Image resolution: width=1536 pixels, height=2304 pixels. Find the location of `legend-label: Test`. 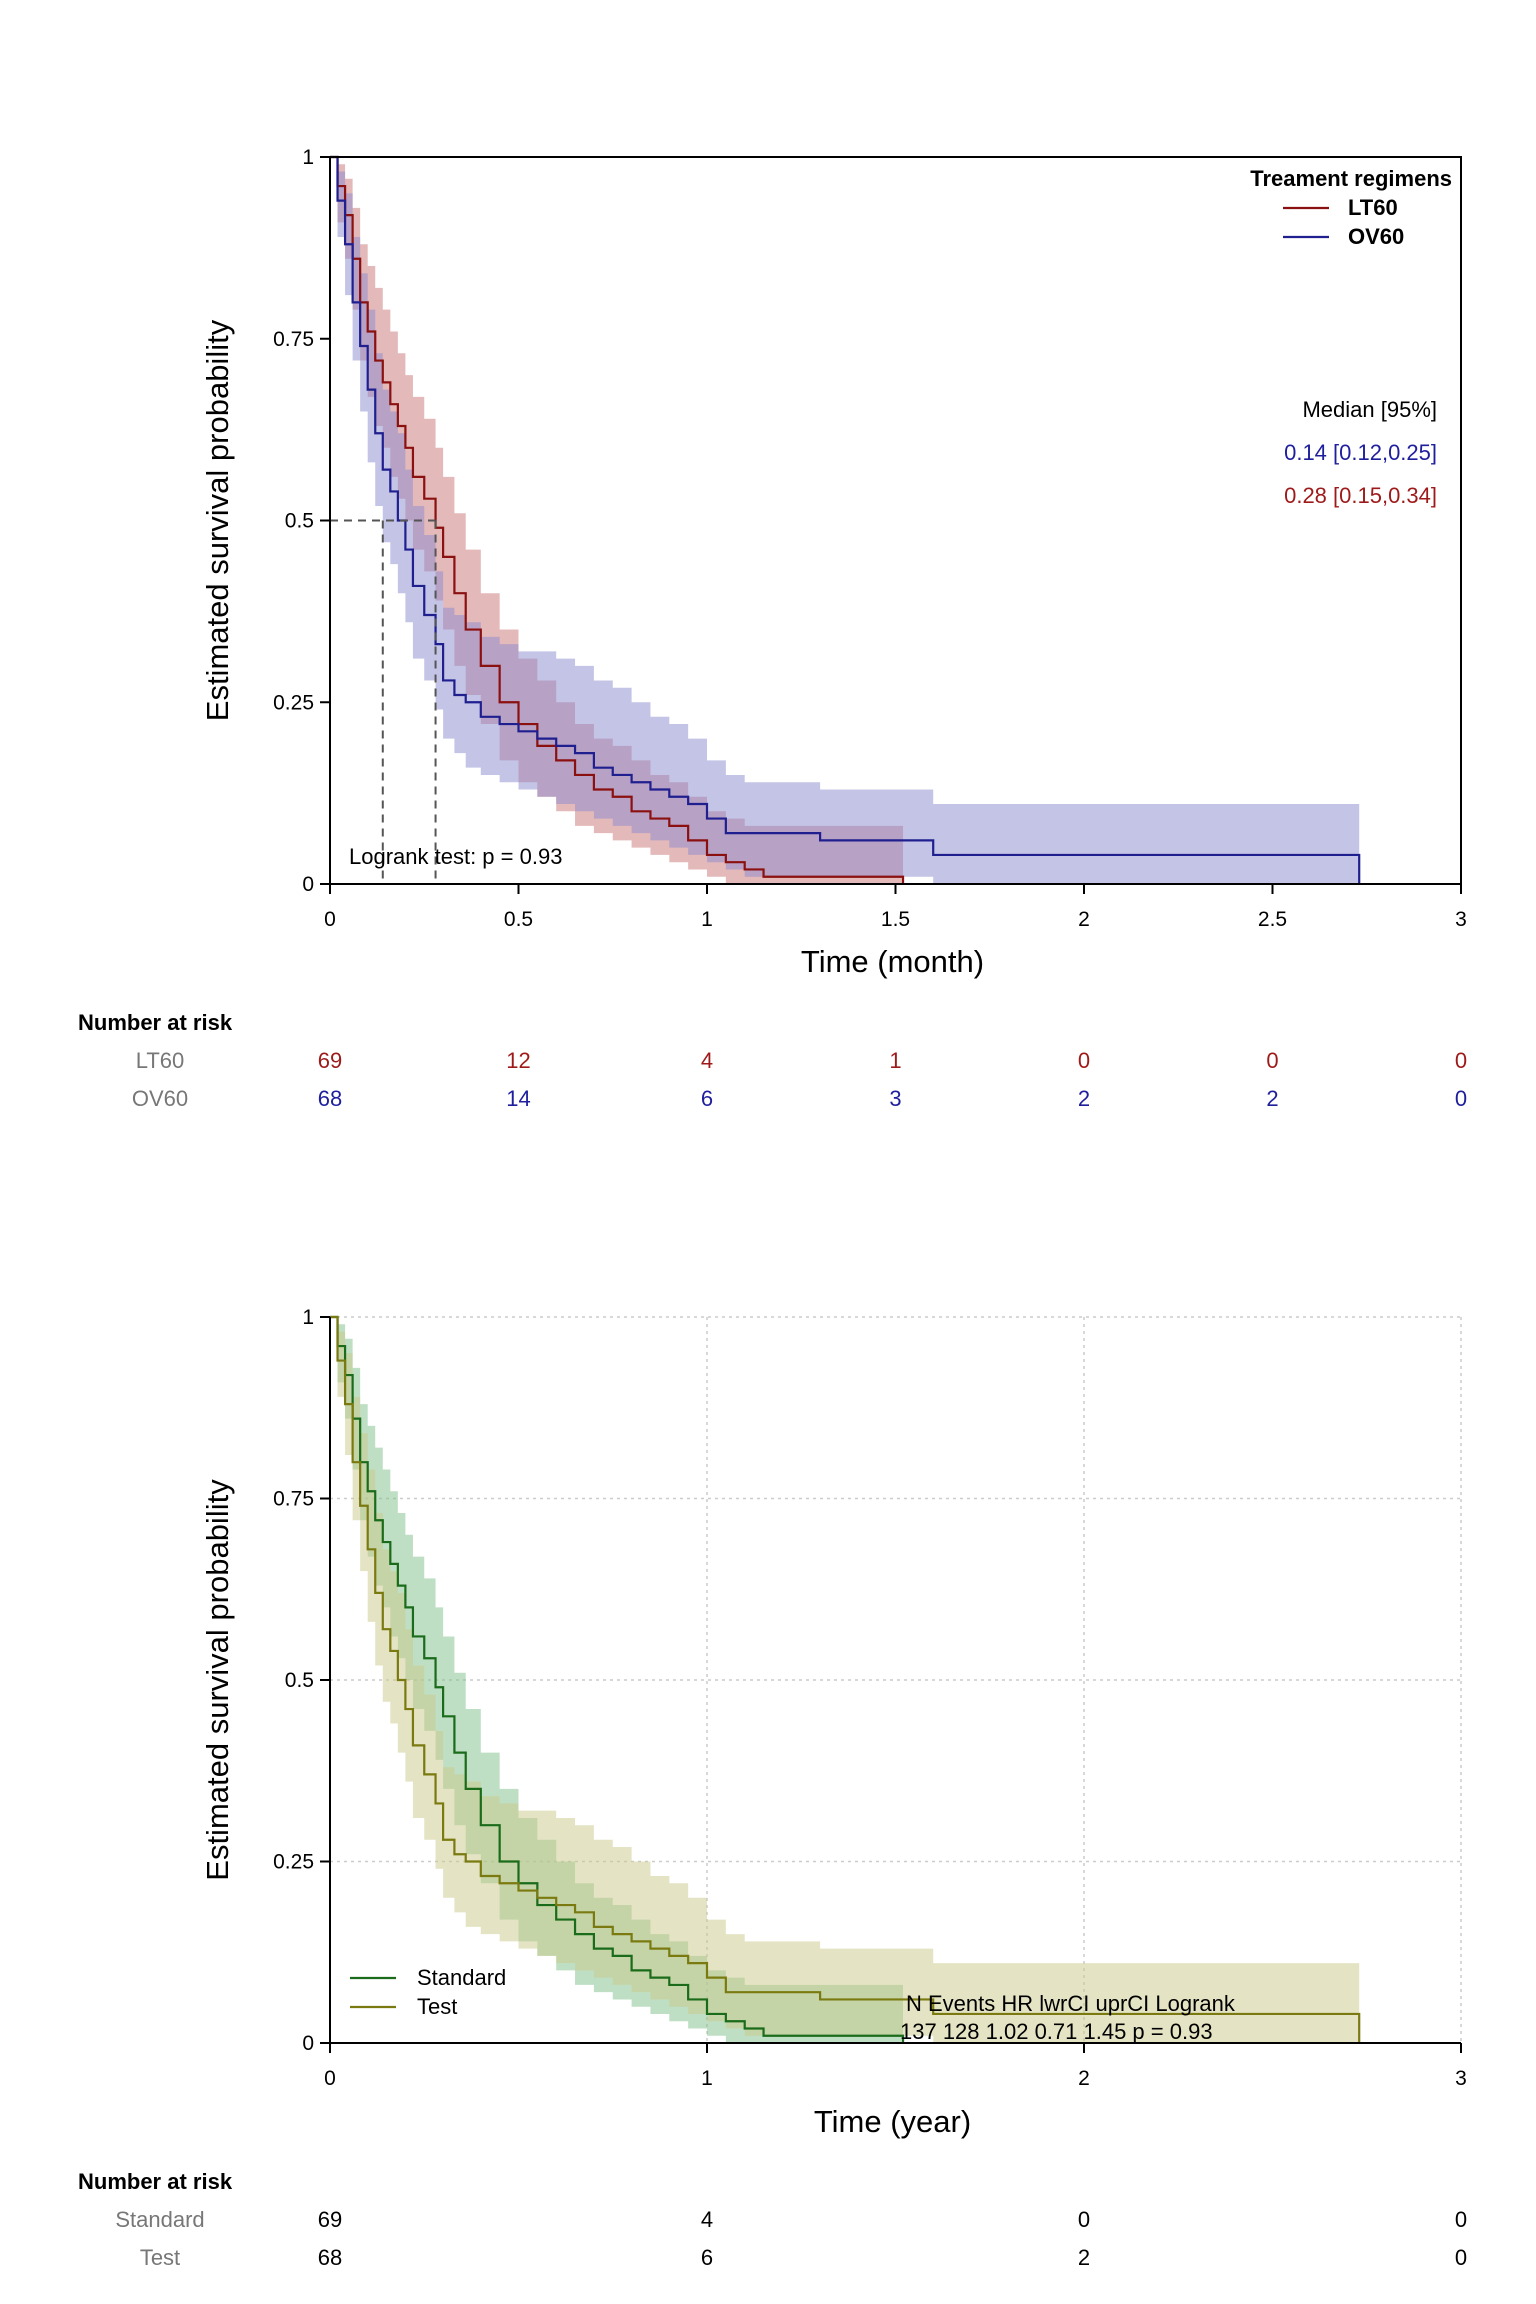

legend-label: Test is located at coordinates (437, 2006).